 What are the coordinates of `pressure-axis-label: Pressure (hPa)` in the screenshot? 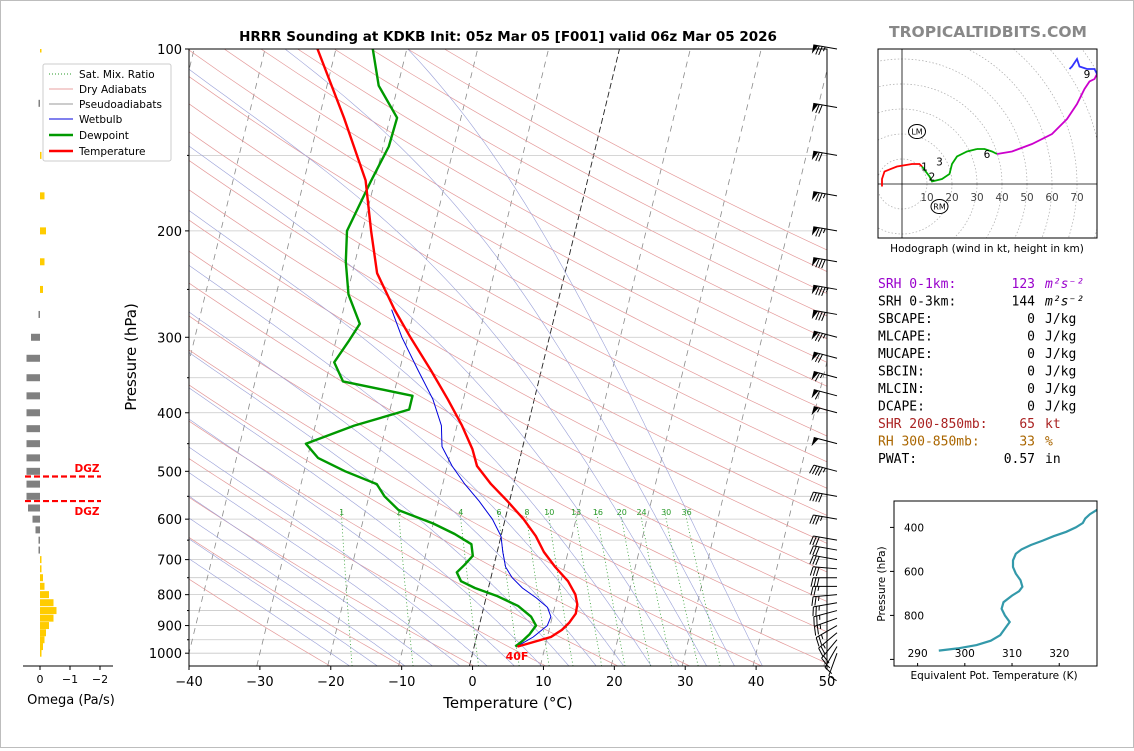 It's located at (131, 357).